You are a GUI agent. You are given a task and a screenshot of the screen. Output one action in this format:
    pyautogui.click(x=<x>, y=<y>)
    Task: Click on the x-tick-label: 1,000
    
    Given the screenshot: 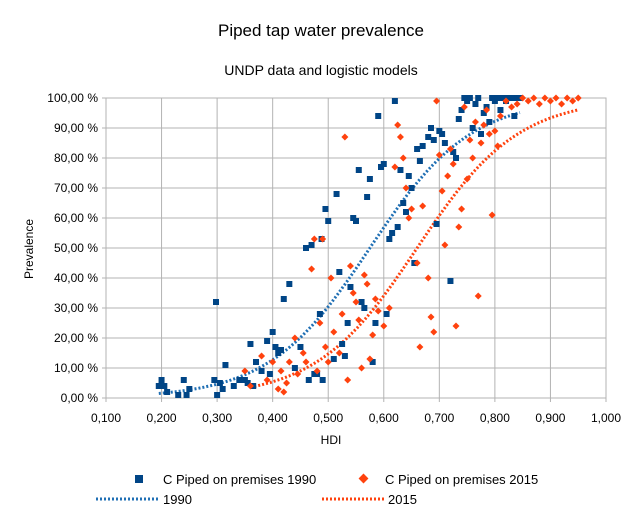 What is the action you would take?
    pyautogui.click(x=606, y=418)
    